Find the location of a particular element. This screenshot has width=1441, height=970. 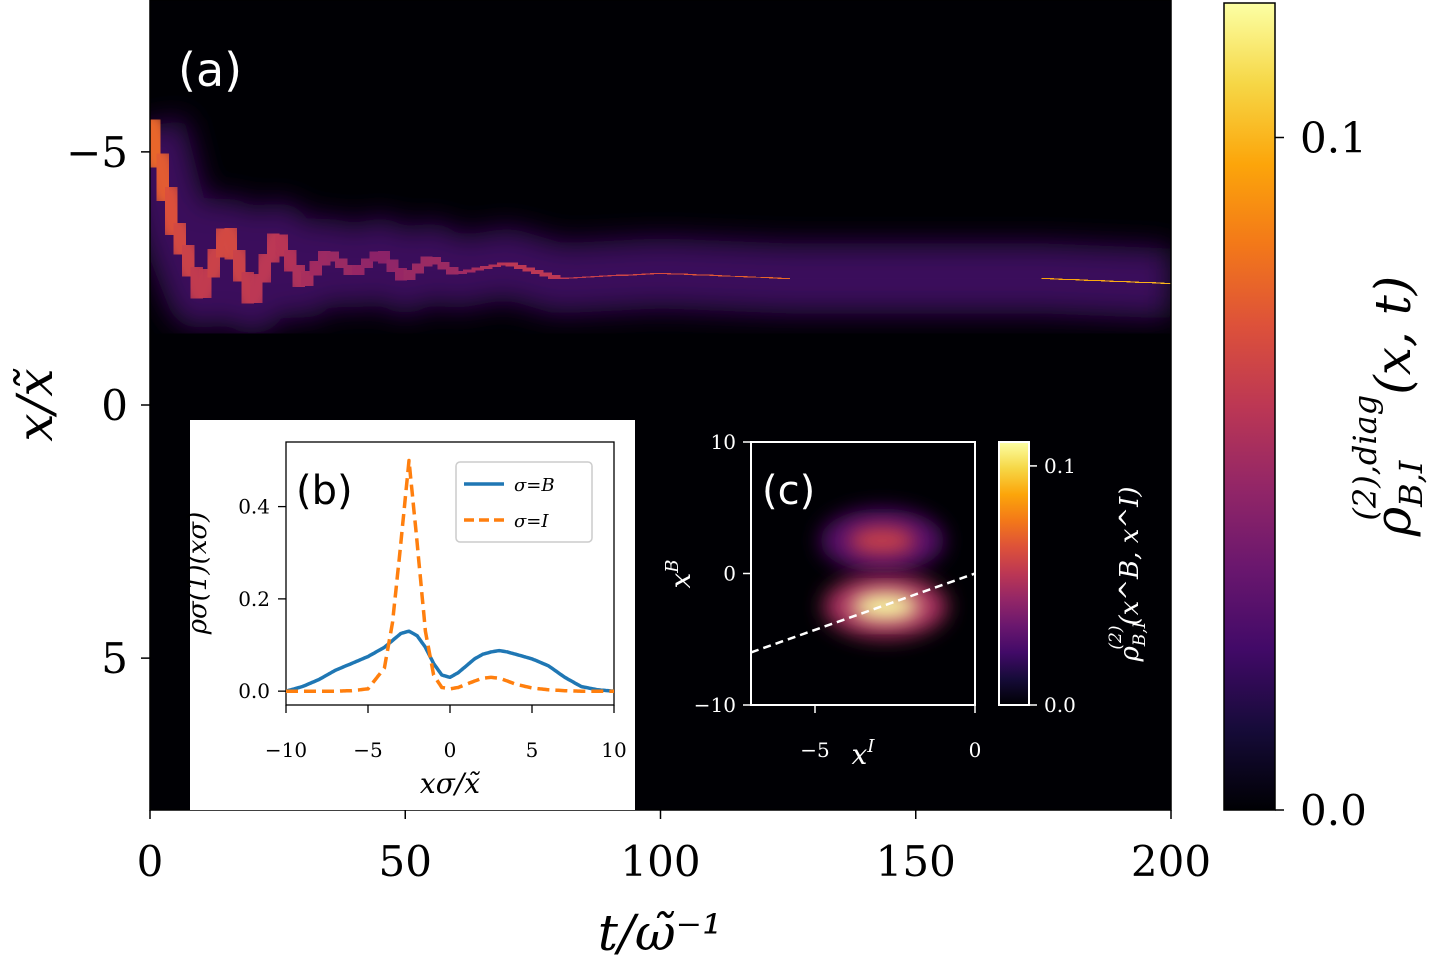

y-tick-label-a: 0 is located at coordinates (114, 405).